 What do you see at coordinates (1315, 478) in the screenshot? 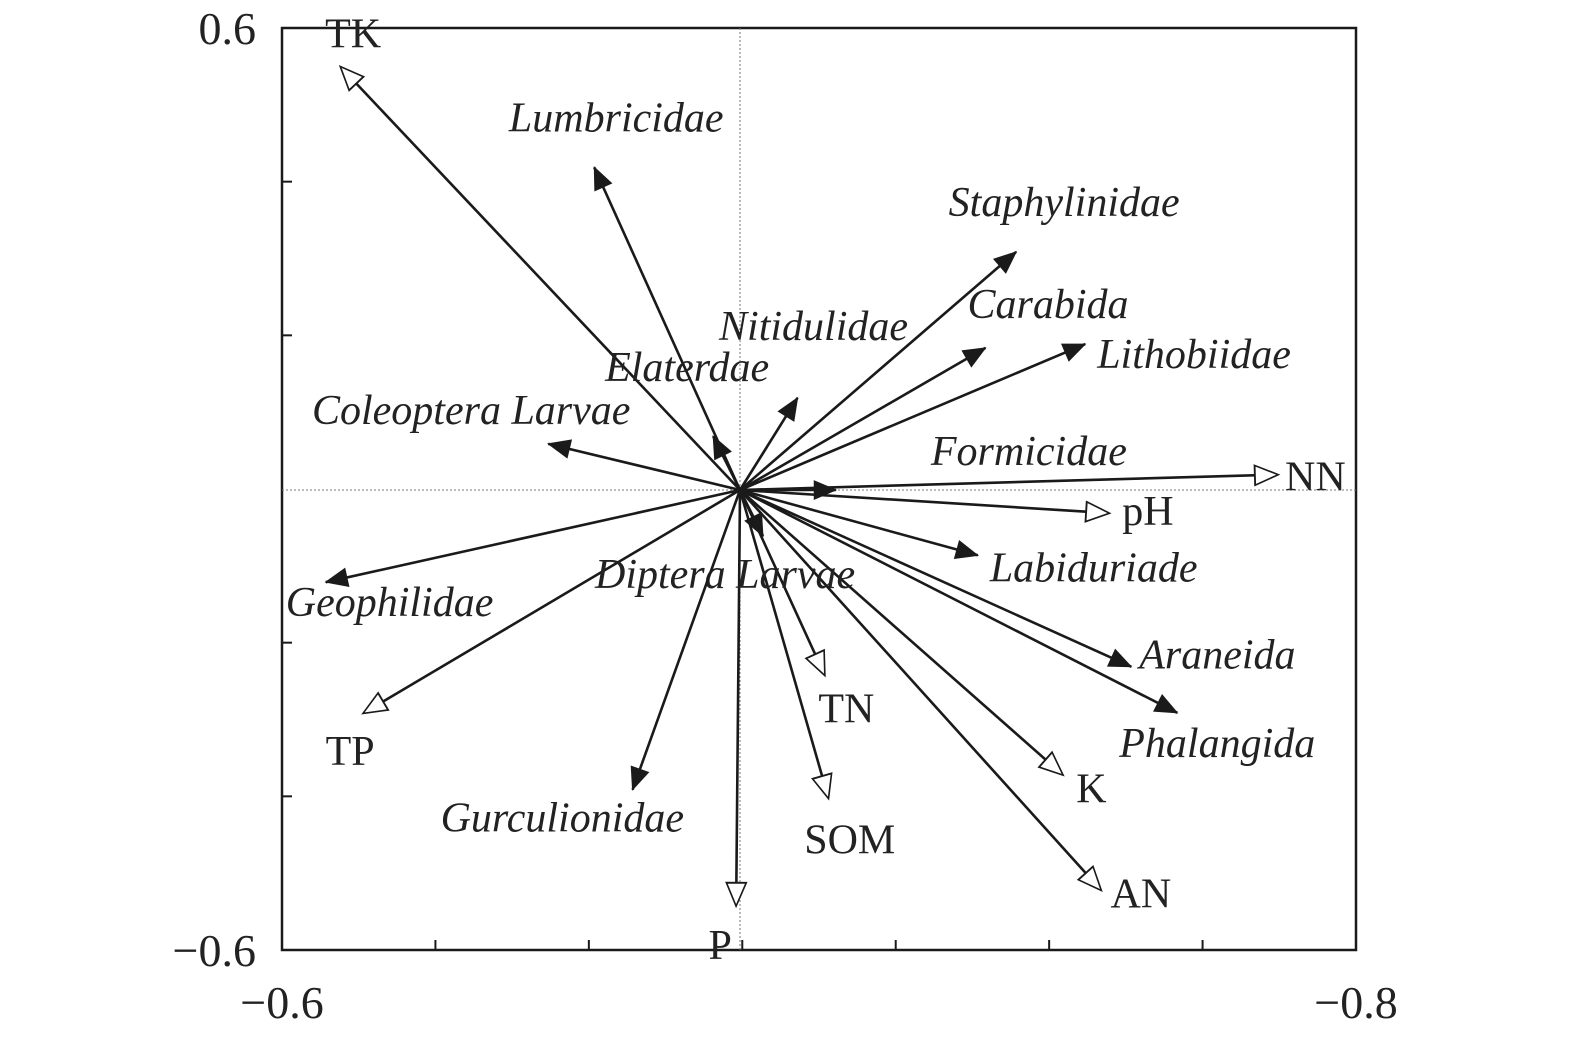
I see `env-label-nn: NN` at bounding box center [1315, 478].